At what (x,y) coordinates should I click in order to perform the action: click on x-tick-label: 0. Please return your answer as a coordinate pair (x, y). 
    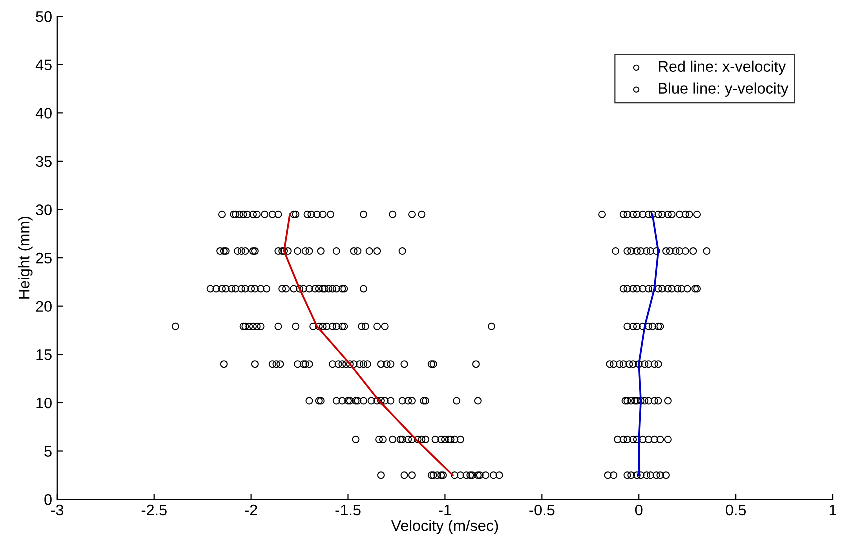
    Looking at the image, I should click on (639, 510).